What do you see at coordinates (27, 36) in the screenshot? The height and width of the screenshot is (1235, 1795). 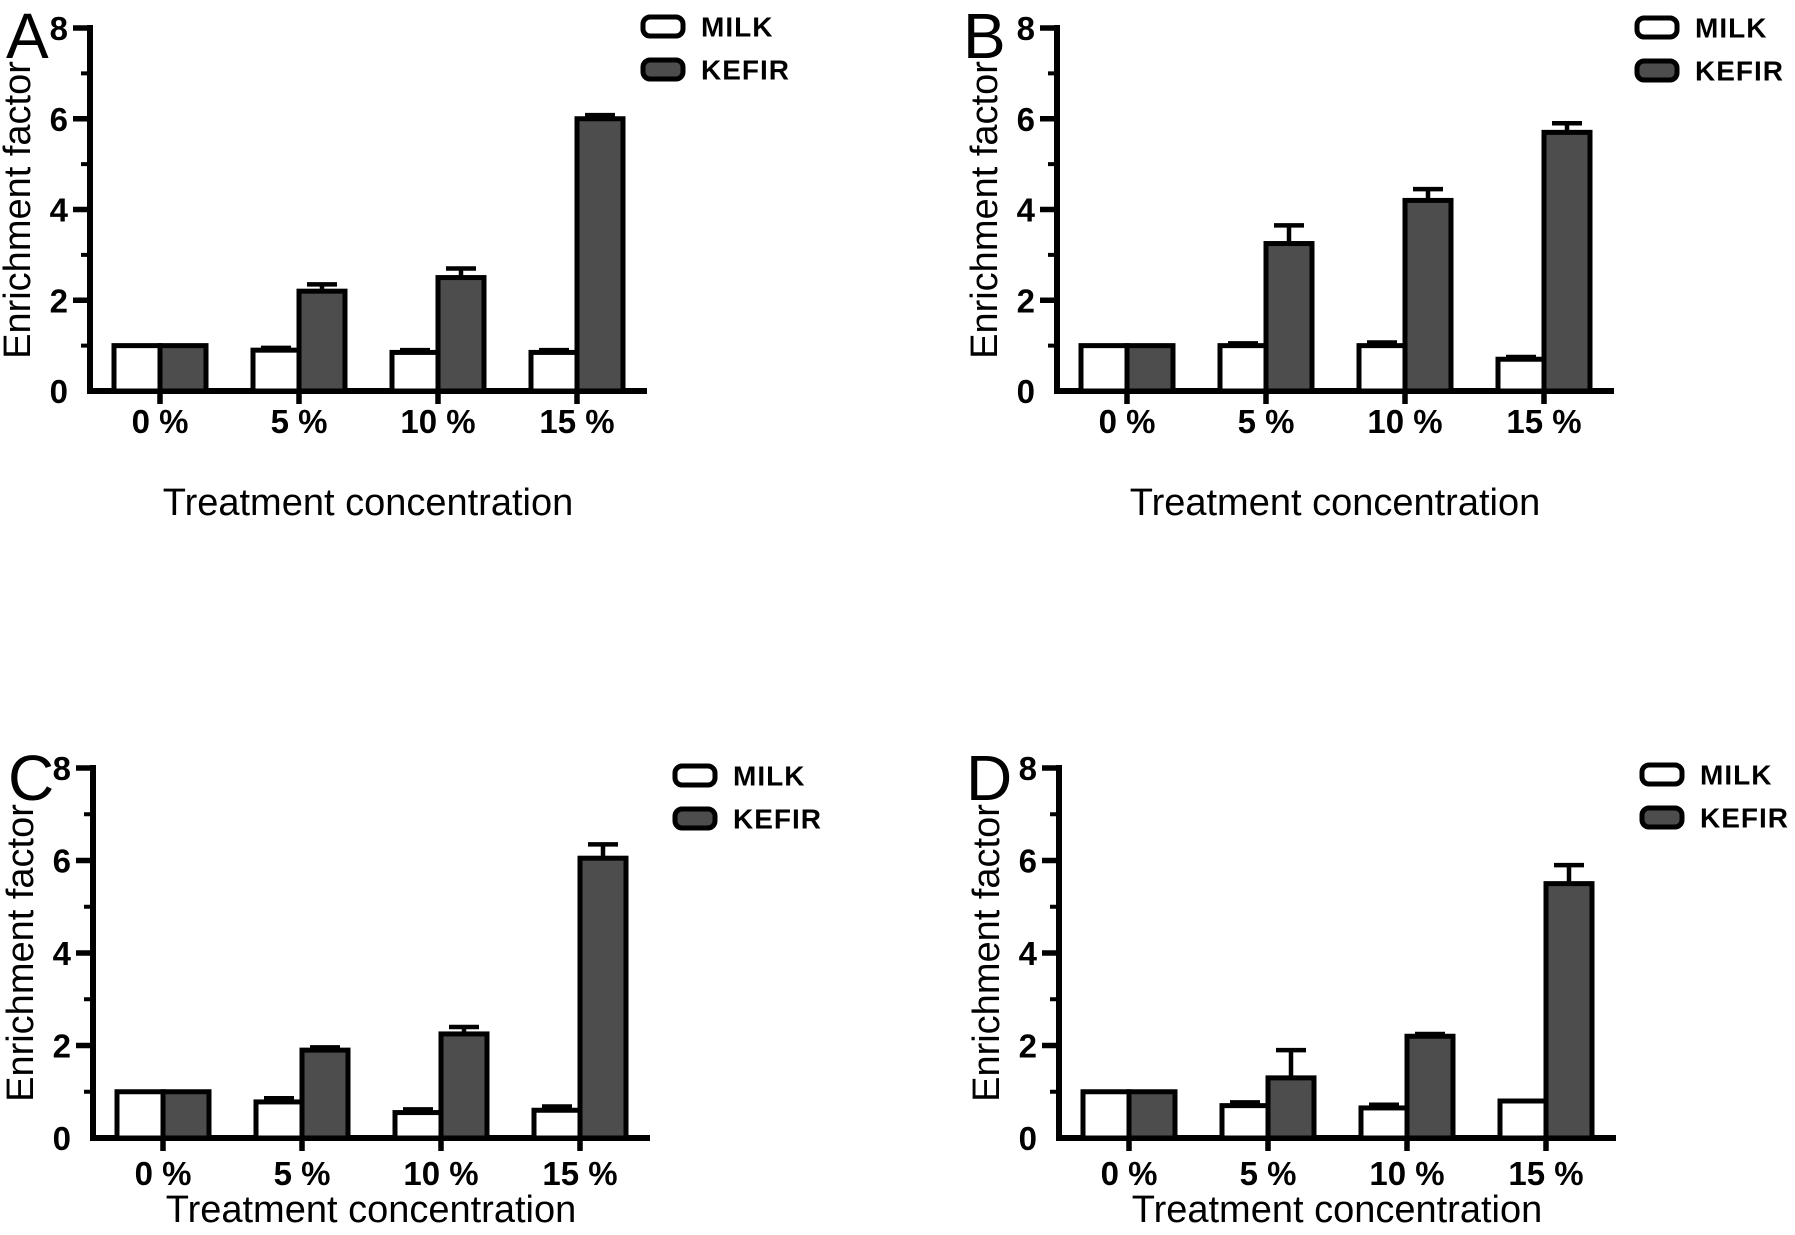 I see `panel-label: A` at bounding box center [27, 36].